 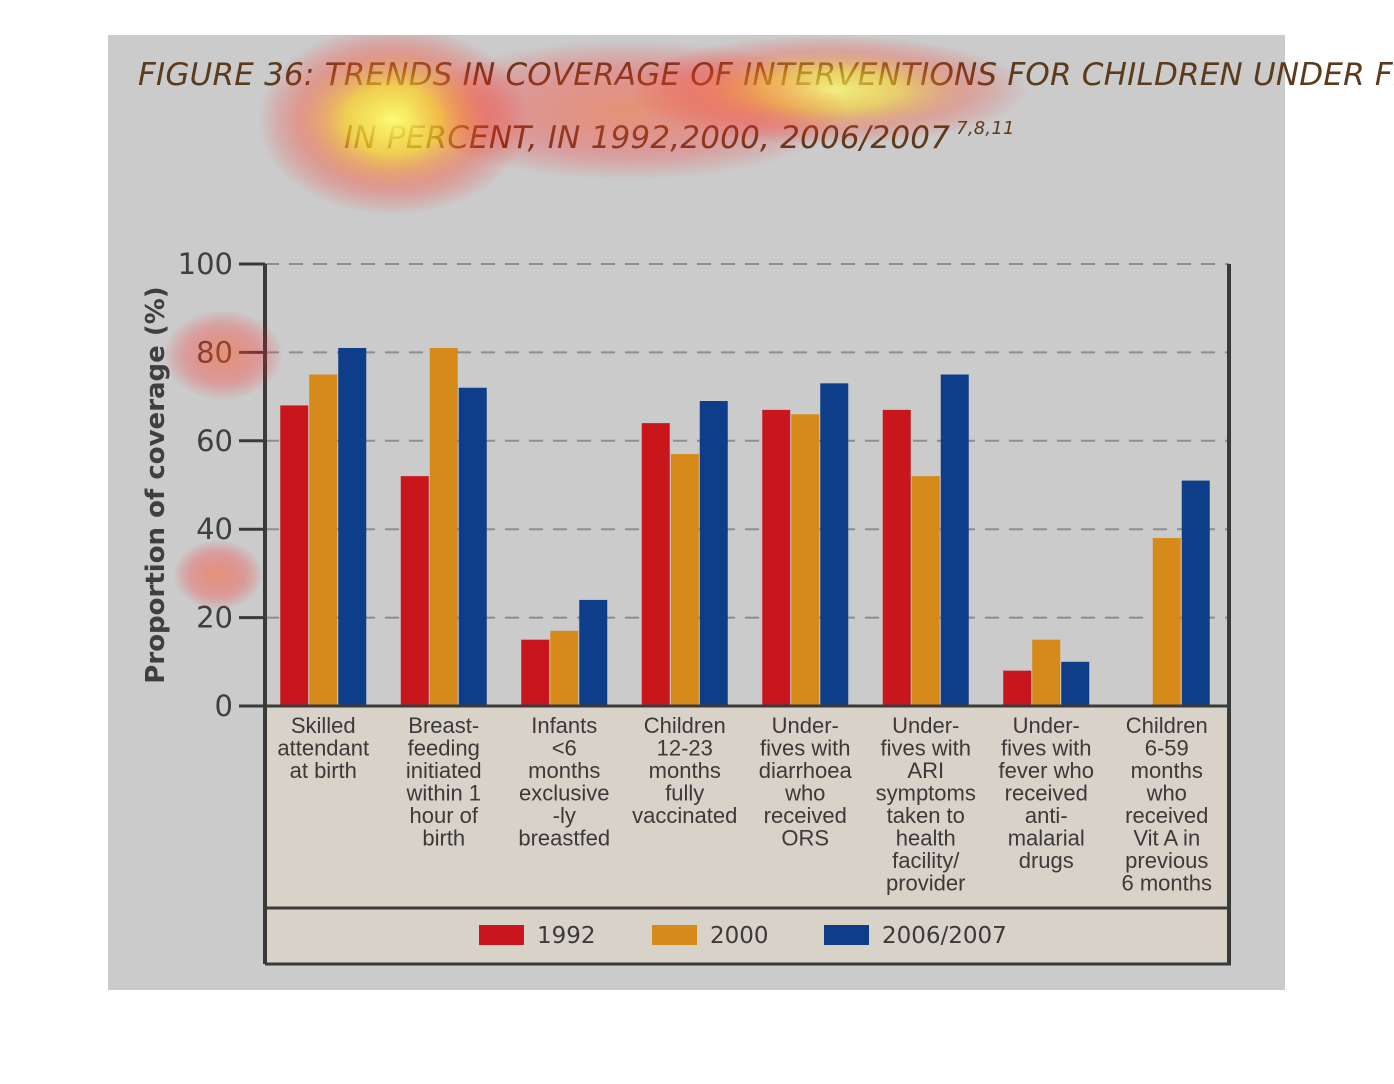 What do you see at coordinates (684, 815) in the screenshot?
I see `category-label-line: vaccinated` at bounding box center [684, 815].